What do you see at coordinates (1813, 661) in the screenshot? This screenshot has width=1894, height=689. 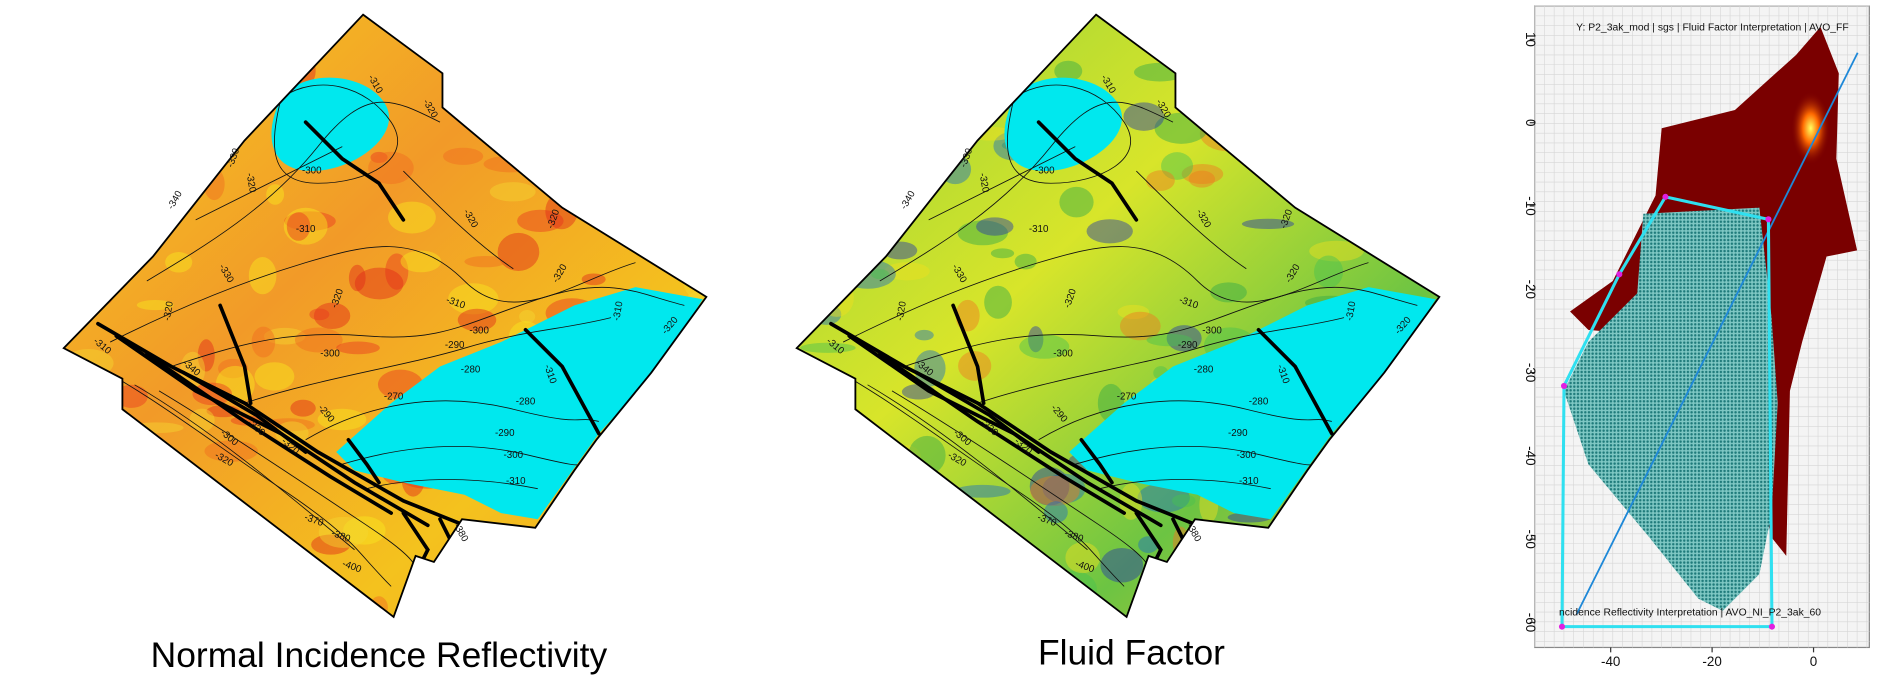 I see `x-tick-label: 0` at bounding box center [1813, 661].